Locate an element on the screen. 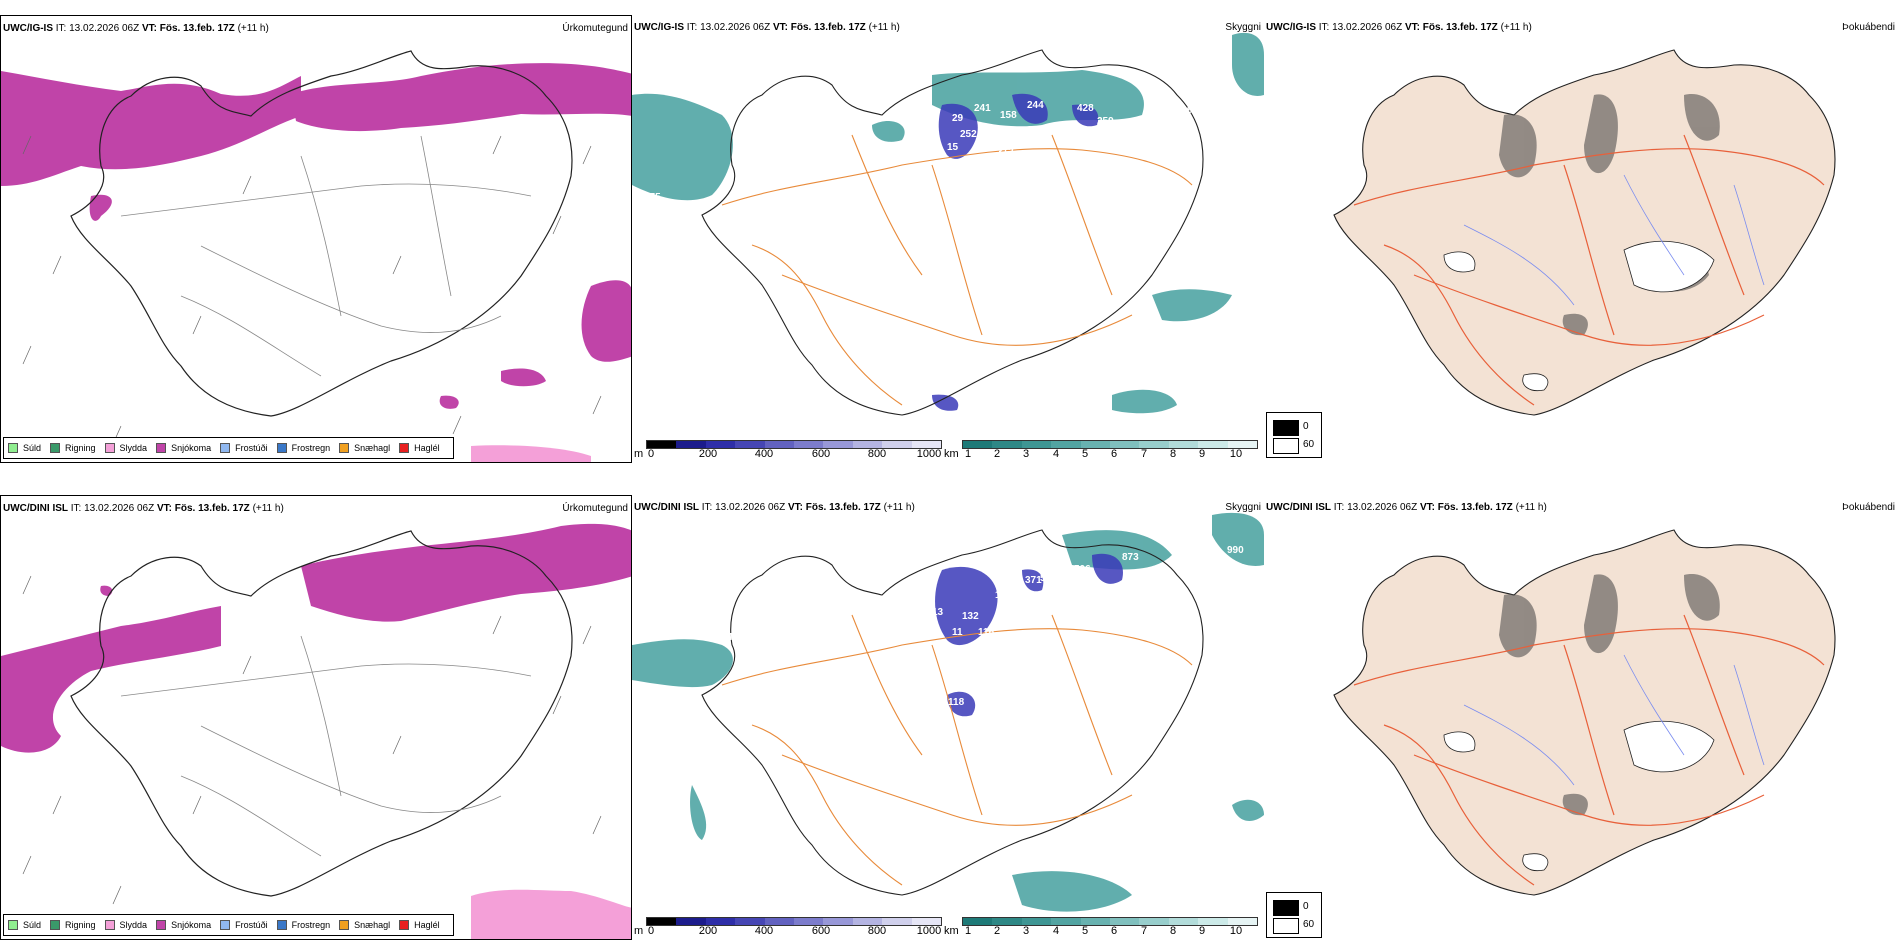 The image size is (1900, 950). colorbar-tick: 6 is located at coordinates (1114, 931).